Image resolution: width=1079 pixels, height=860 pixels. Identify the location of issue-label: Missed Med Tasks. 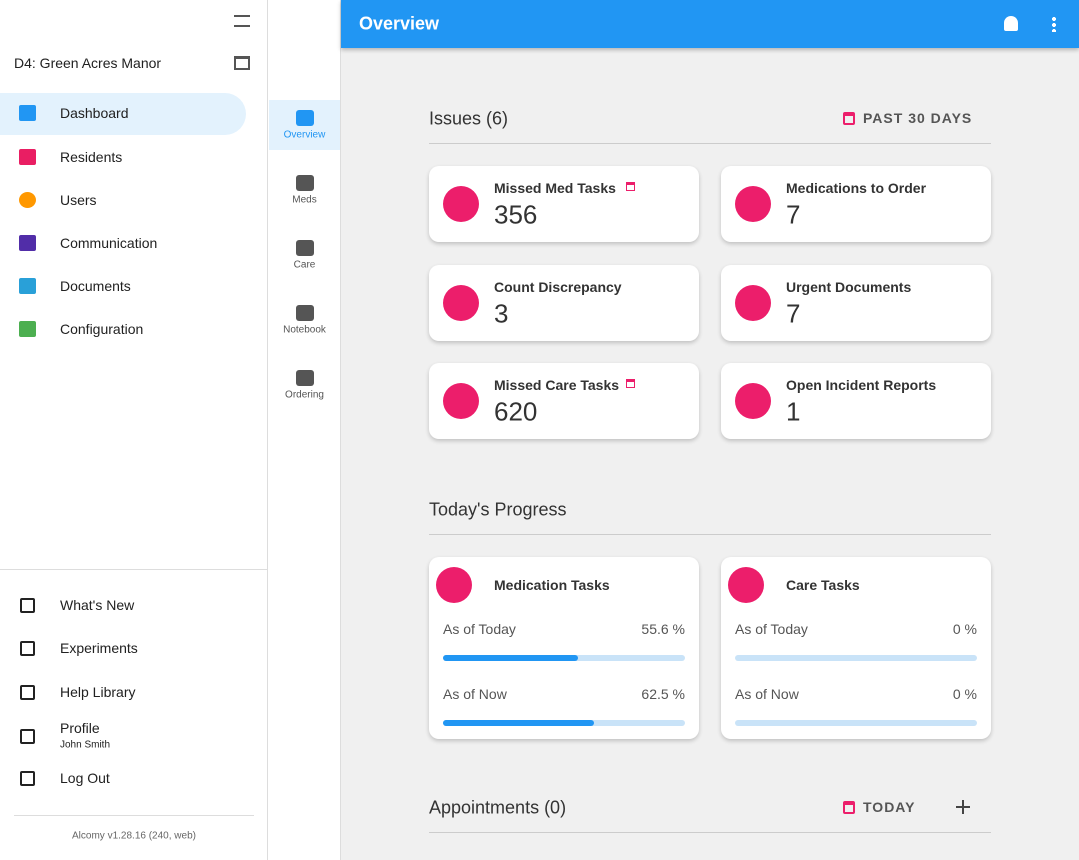
(555, 188).